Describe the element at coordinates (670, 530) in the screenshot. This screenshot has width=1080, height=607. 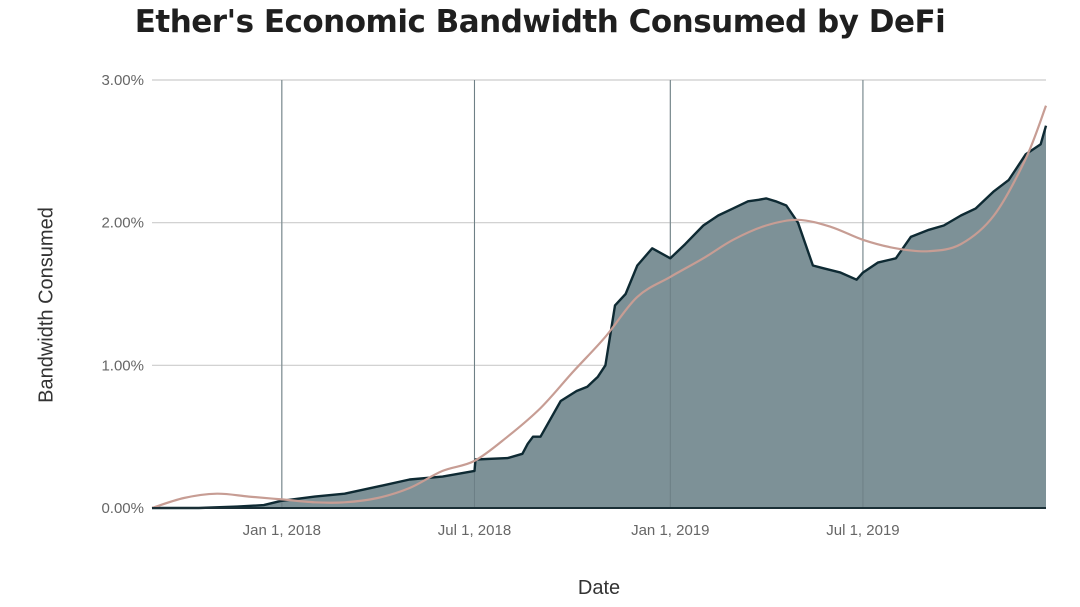
I see `x-tick-label: Jan 1, 2019` at that location.